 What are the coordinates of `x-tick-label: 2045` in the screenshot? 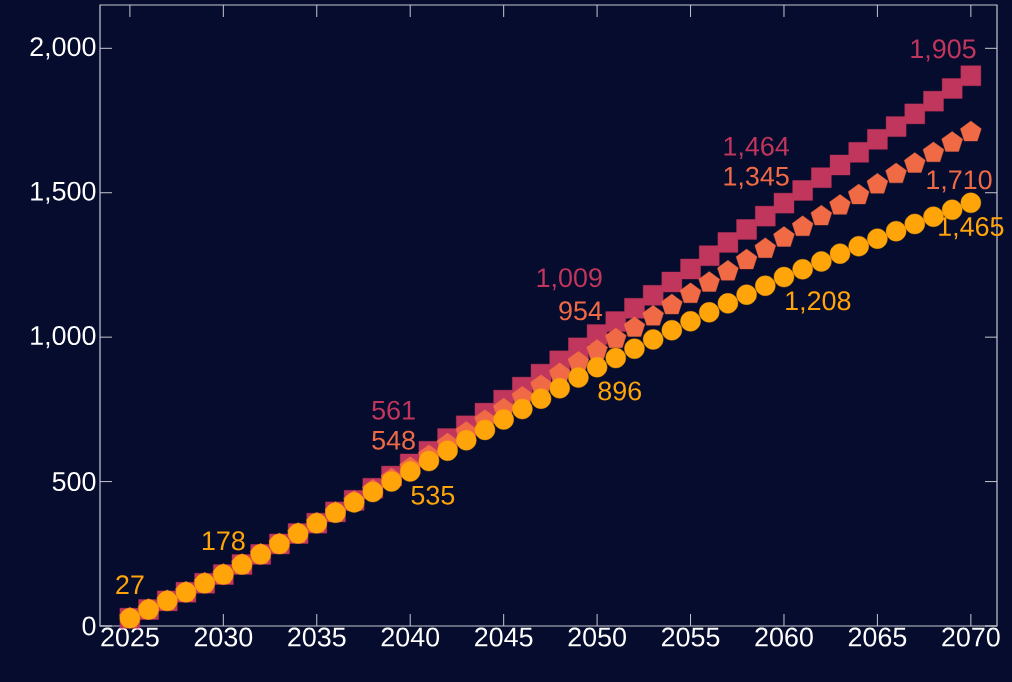 It's located at (504, 637).